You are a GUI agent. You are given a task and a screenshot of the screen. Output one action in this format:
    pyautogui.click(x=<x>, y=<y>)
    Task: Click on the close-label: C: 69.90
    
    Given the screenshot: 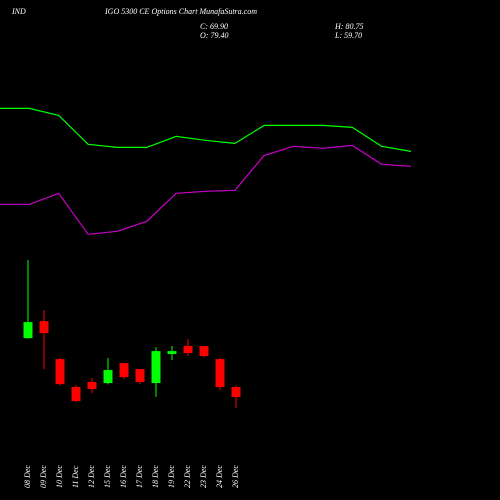 What is the action you would take?
    pyautogui.click(x=214, y=26)
    